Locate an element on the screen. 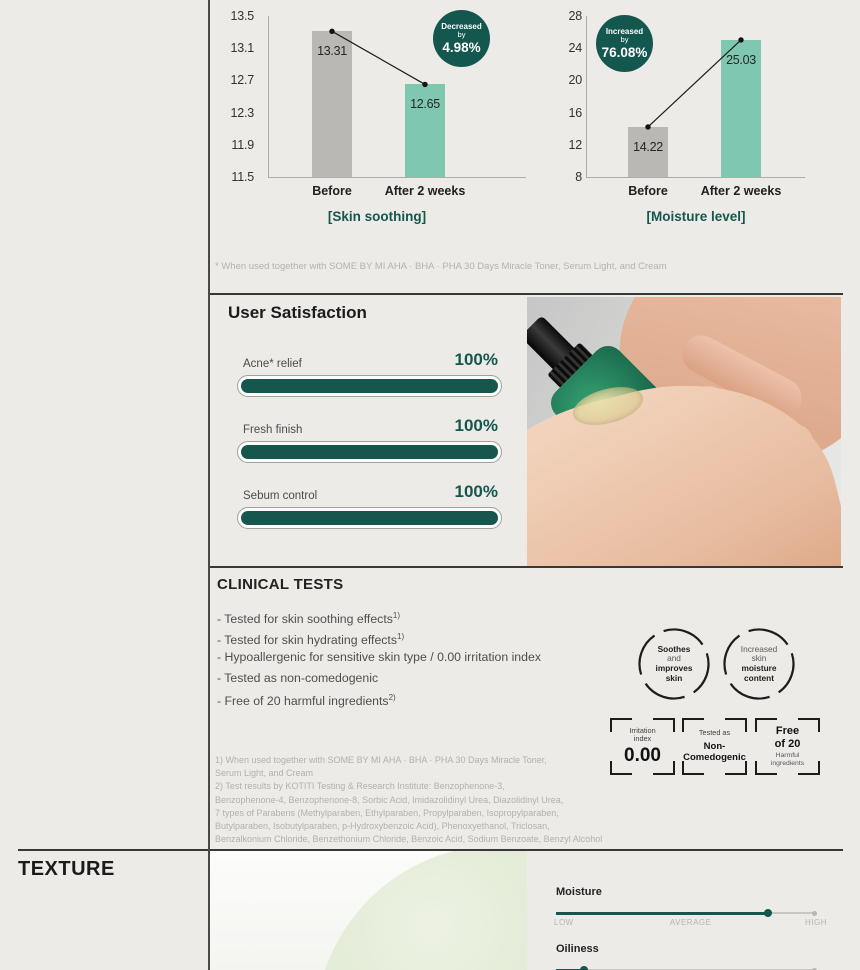  slider-tick-label: LOW is located at coordinates (564, 922).